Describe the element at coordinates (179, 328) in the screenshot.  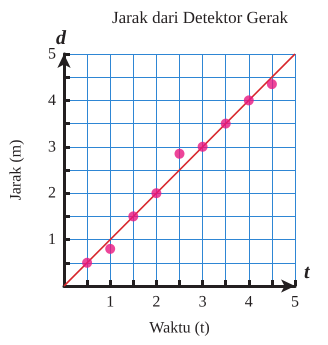
I see `x-axis-title: Waktu (t)` at that location.